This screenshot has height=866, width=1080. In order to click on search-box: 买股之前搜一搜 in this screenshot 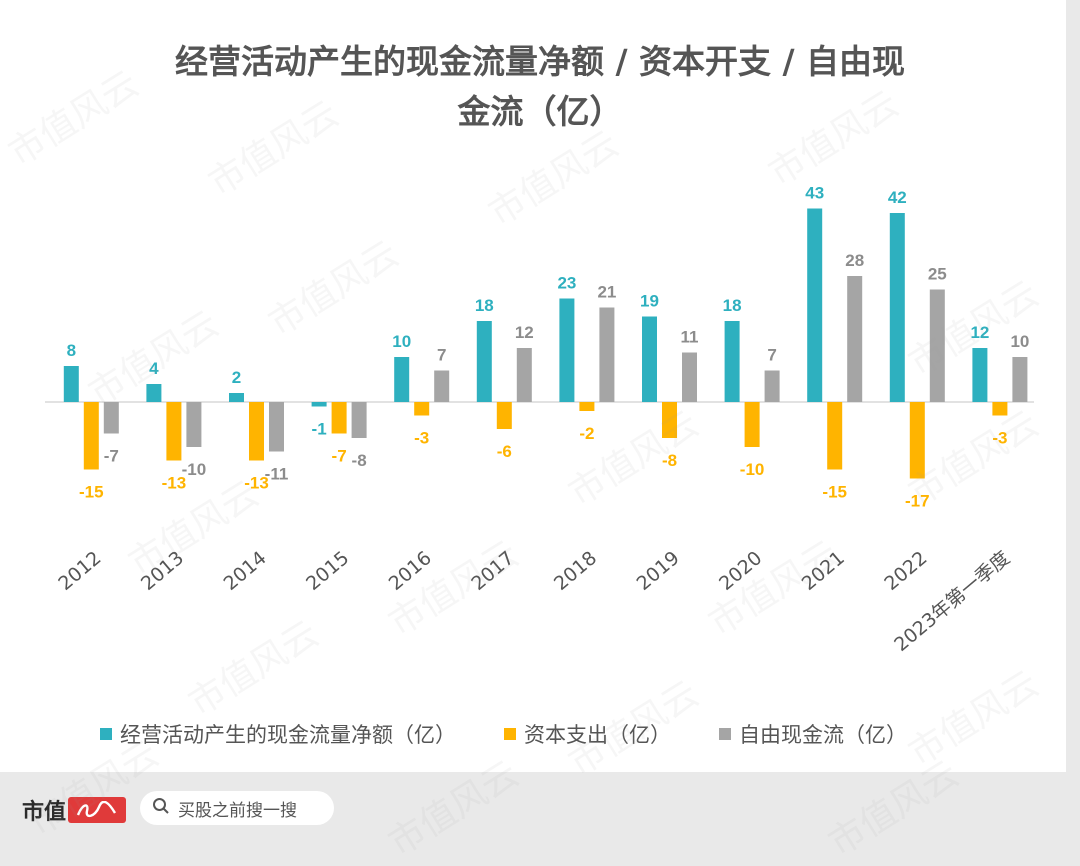, I will do `click(237, 808)`.